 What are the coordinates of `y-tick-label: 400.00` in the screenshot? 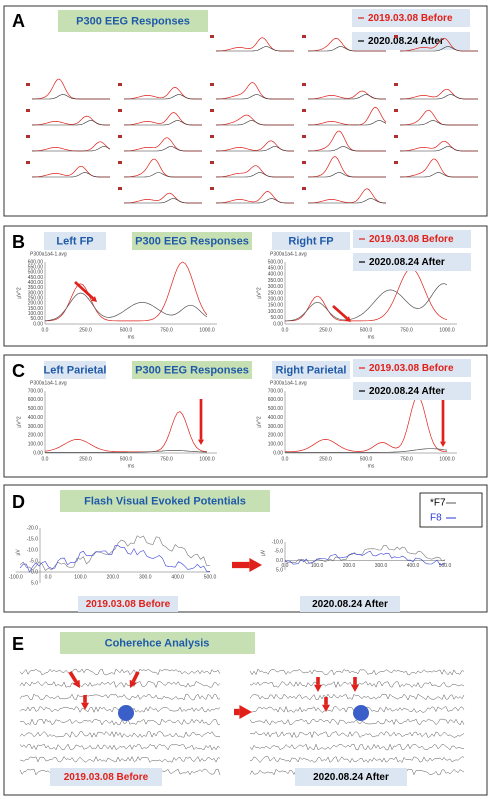 It's located at (276, 275).